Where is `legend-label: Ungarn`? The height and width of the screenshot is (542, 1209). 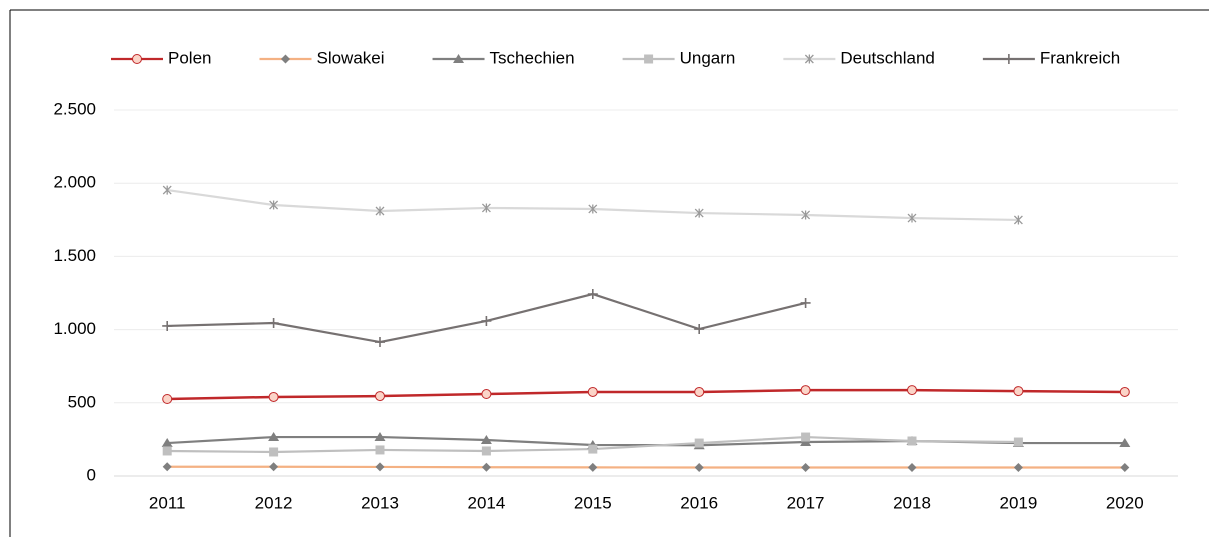 legend-label: Ungarn is located at coordinates (708, 57).